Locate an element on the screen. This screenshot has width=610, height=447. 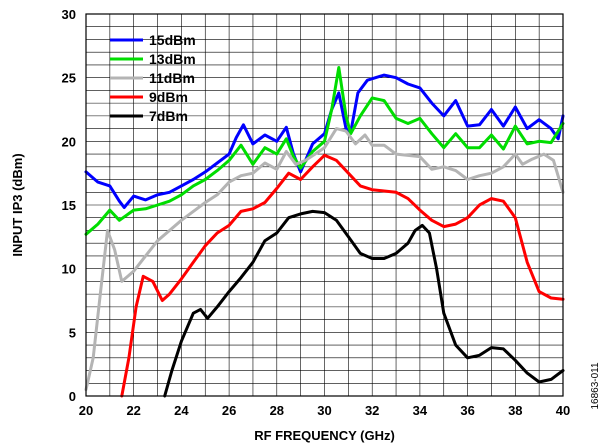
x-tick-label: 22 is located at coordinates (133, 410).